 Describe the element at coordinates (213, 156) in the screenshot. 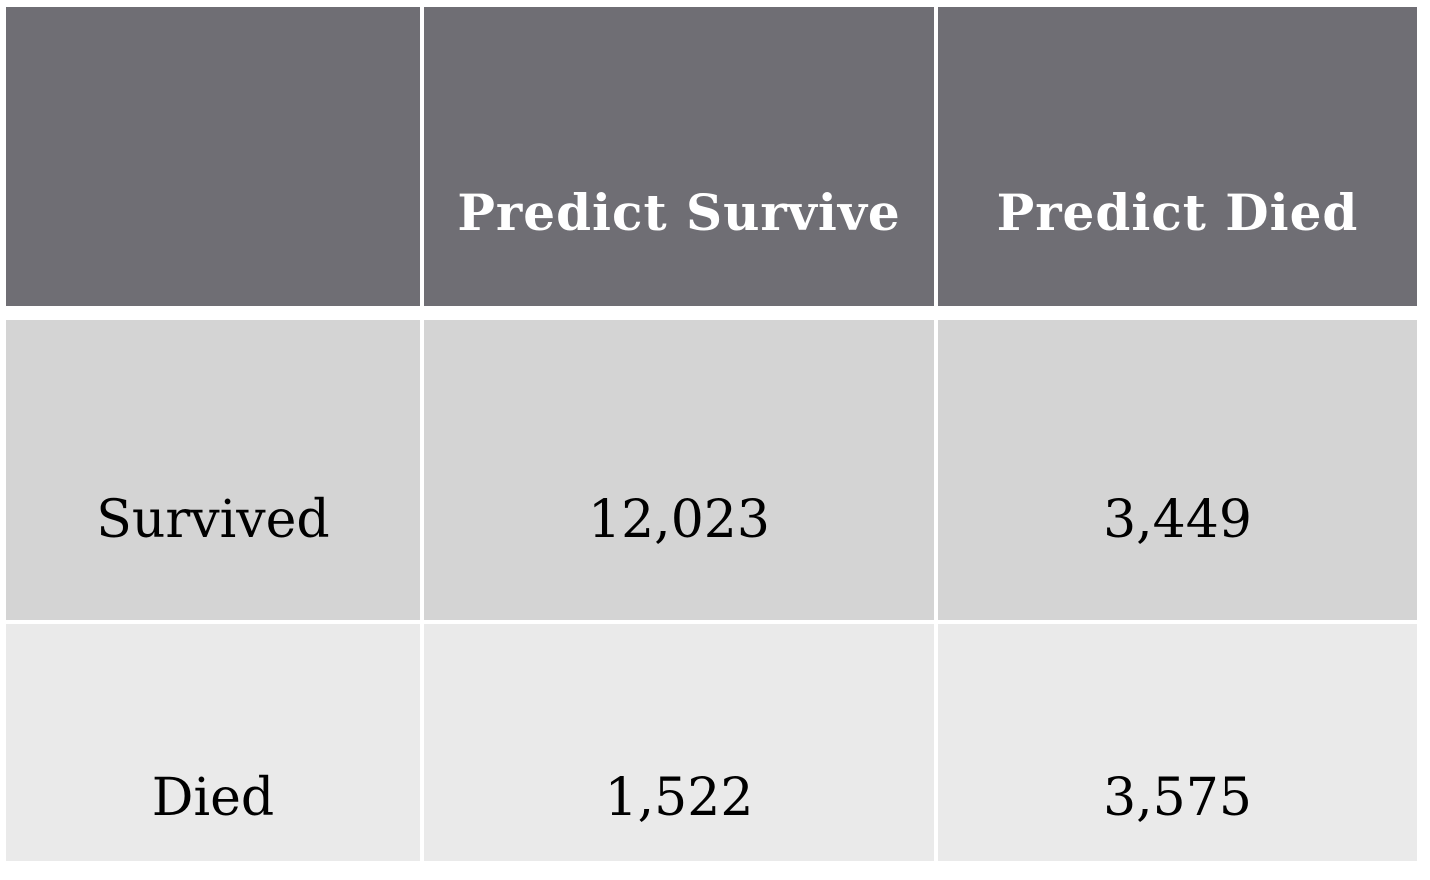

I see `header-corner-cell` at that location.